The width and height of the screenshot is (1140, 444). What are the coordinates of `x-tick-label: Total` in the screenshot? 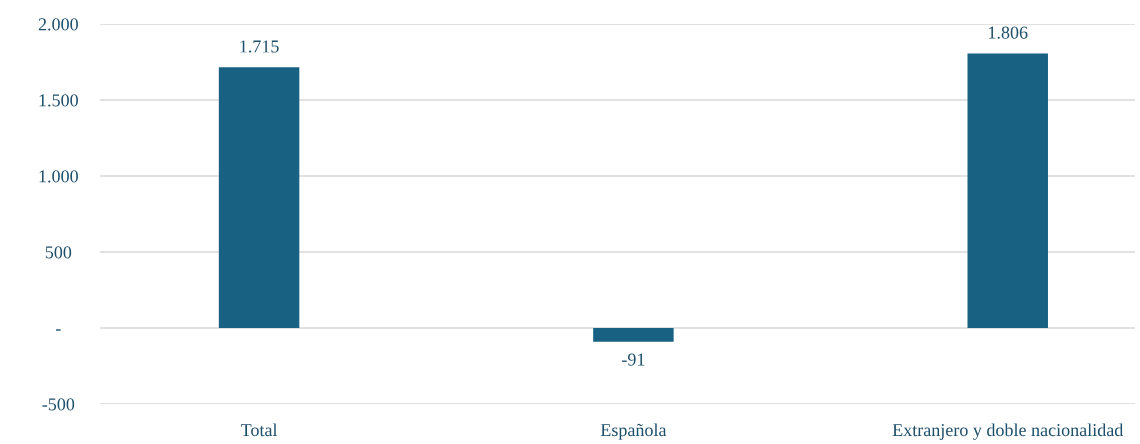 It's located at (259, 430).